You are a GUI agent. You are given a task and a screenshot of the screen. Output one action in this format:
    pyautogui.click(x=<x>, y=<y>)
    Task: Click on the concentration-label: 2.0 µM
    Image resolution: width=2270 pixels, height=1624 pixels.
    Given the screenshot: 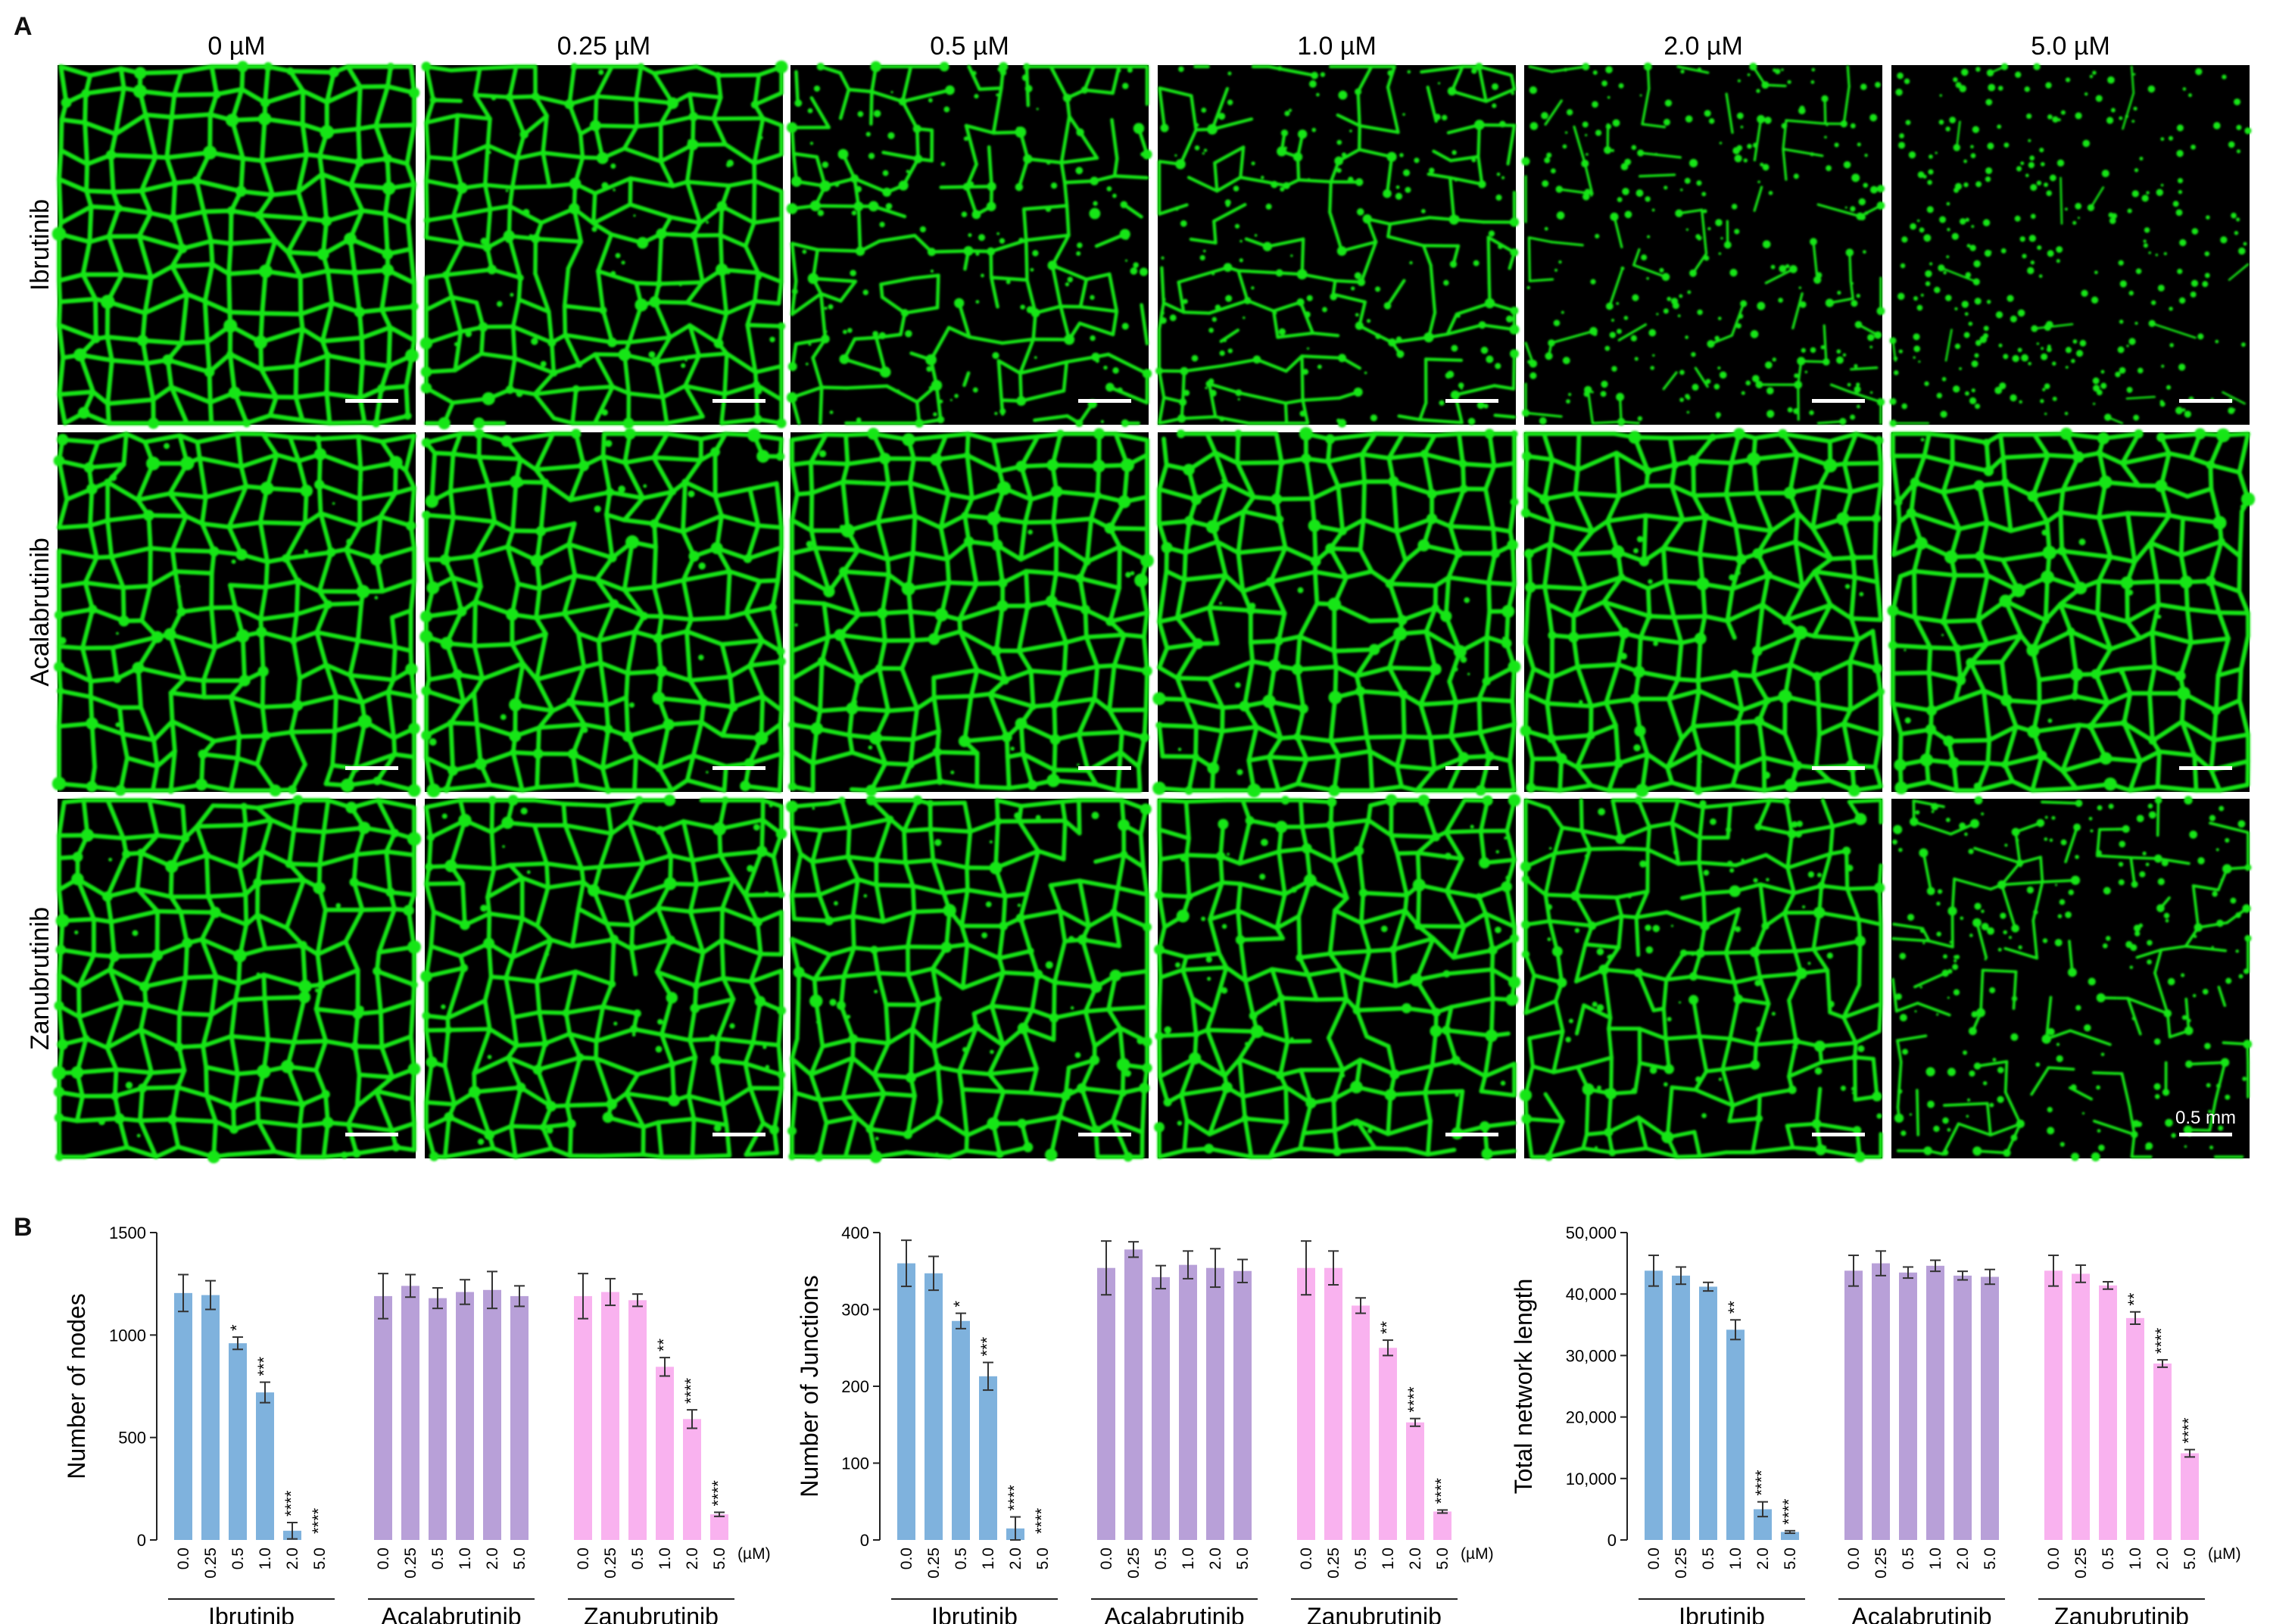 What is the action you would take?
    pyautogui.click(x=1703, y=46)
    